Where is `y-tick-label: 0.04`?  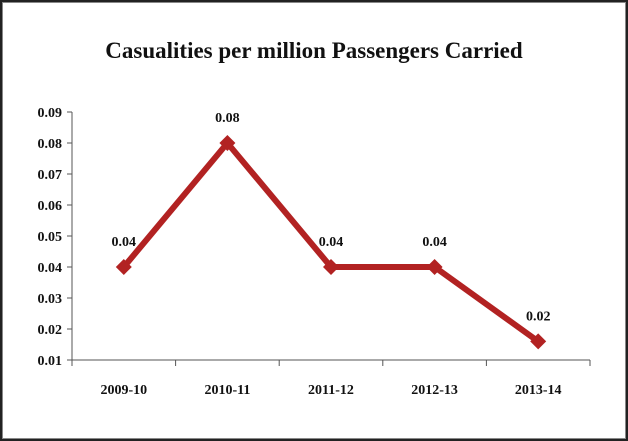
y-tick-label: 0.04 is located at coordinates (50, 268).